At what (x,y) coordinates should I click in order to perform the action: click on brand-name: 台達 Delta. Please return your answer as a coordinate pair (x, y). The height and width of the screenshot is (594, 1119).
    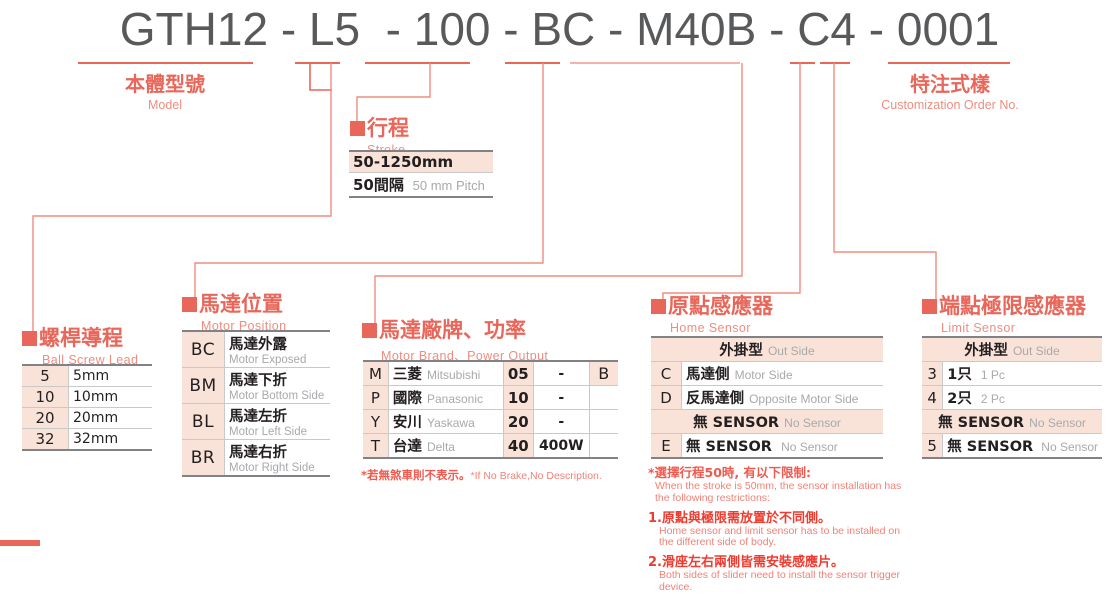
    Looking at the image, I should click on (445, 446).